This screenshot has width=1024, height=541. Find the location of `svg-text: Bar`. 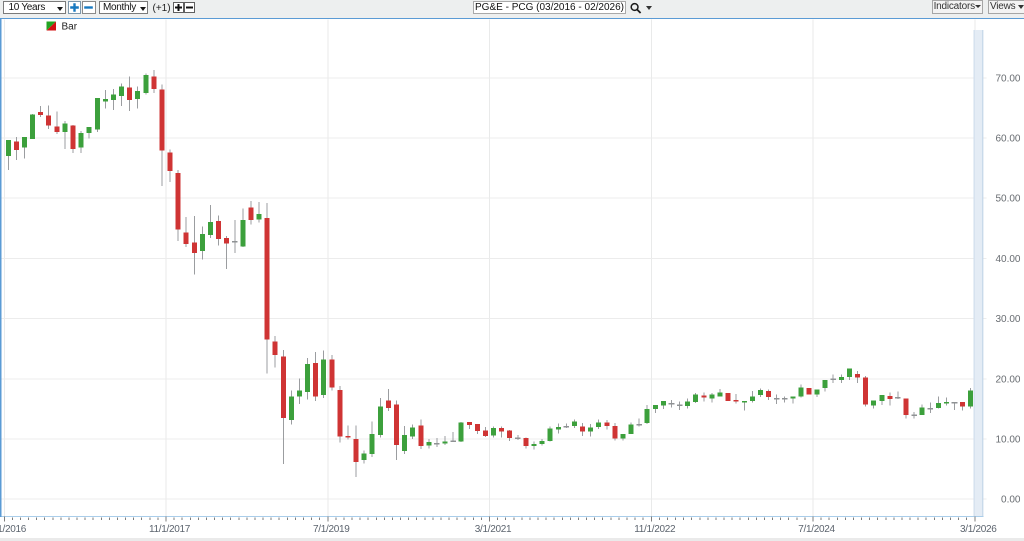

svg-text: Bar is located at coordinates (70, 27).